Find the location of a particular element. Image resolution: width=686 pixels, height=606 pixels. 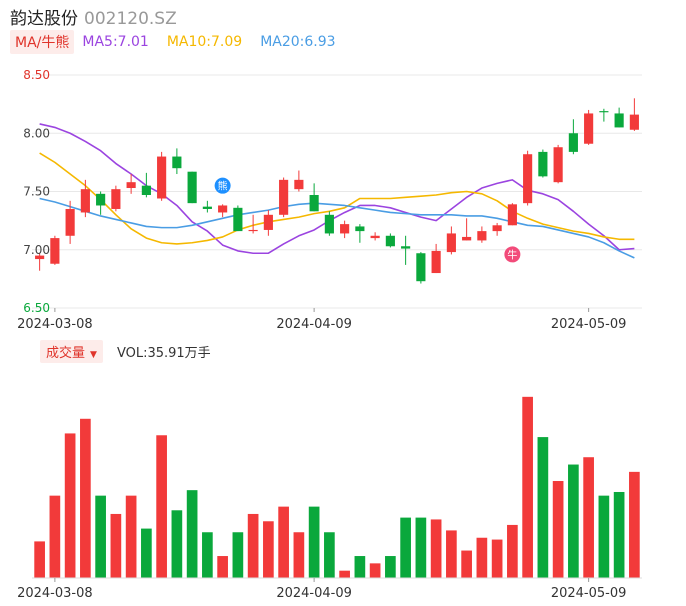

ma-legend: MA/牛熊 MA5:7.01 MA10:7.09 MA20:6.93 is located at coordinates (182, 42).